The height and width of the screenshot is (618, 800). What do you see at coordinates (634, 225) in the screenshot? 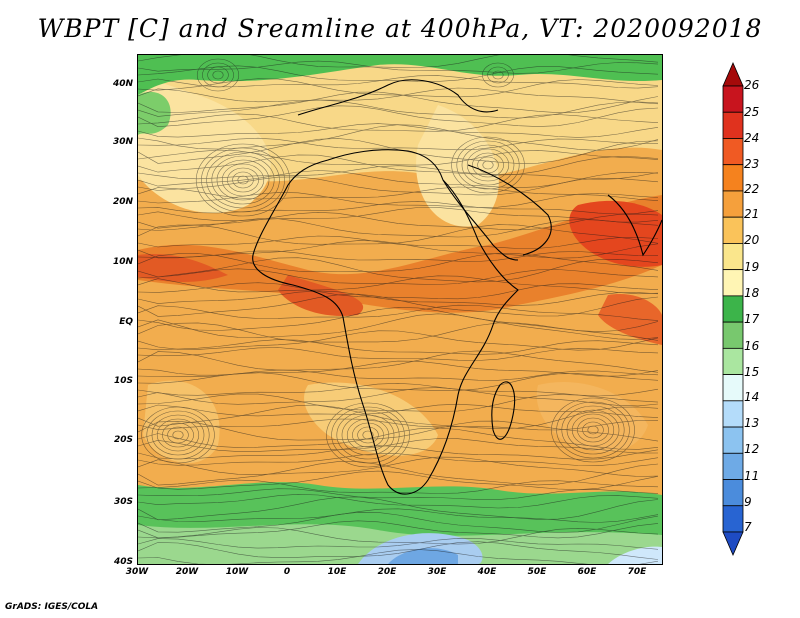
I see `india-coastline` at bounding box center [634, 225].